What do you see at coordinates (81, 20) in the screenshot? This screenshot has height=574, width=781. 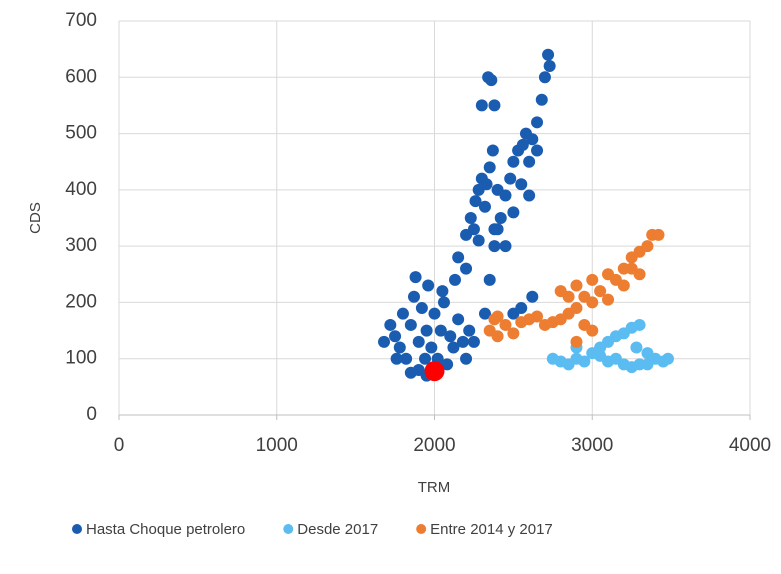 I see `y-tick-label: 700` at bounding box center [81, 20].